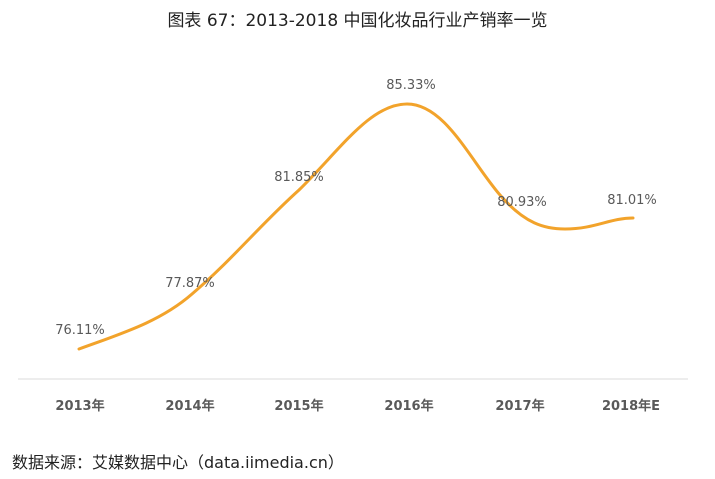 The image size is (715, 479). What do you see at coordinates (519, 406) in the screenshot?
I see `x-tick-2017: 2017年` at bounding box center [519, 406].